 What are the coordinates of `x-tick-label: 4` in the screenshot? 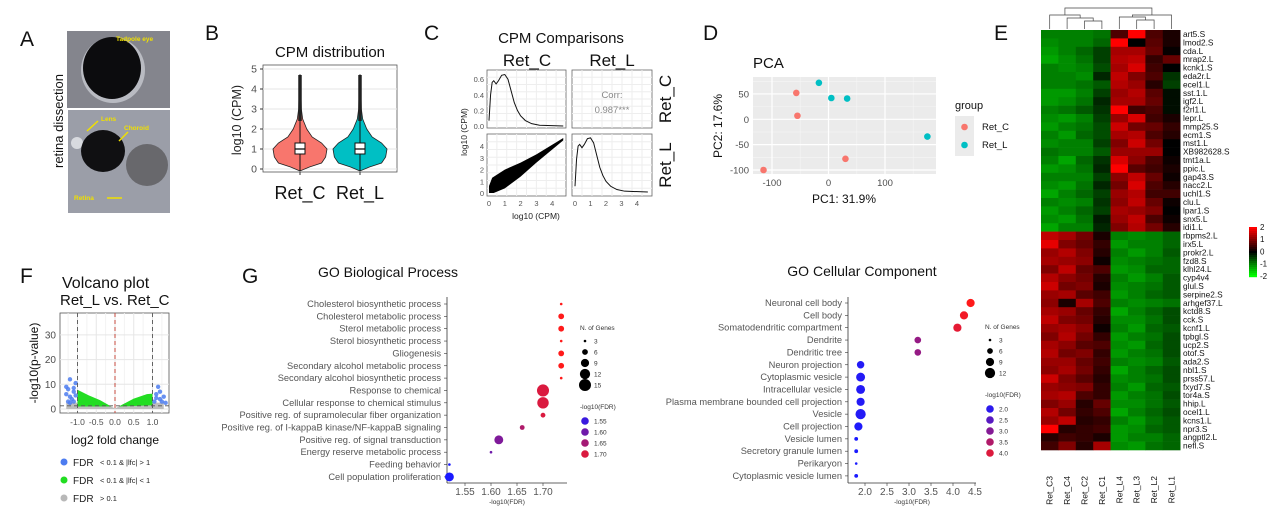 It's located at (637, 203).